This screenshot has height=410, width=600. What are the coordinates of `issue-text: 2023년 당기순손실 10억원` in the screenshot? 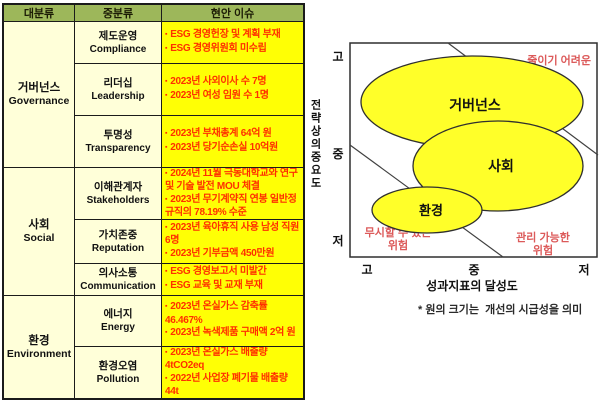 It's located at (224, 147).